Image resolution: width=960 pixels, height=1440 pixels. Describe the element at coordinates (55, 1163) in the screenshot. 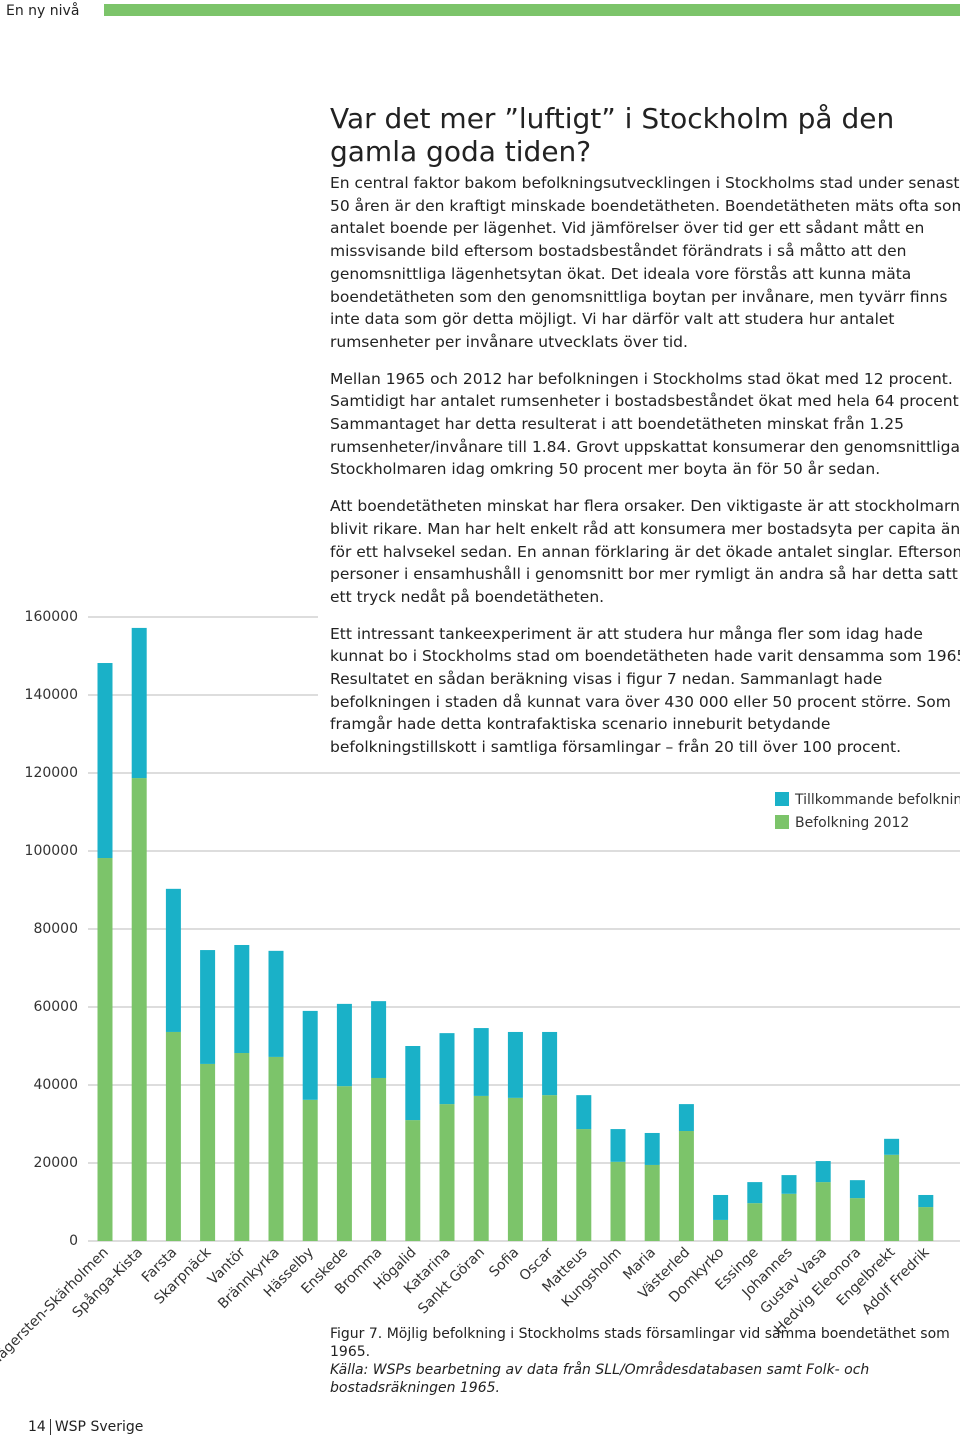

I see `y-tick-label: 20000` at that location.